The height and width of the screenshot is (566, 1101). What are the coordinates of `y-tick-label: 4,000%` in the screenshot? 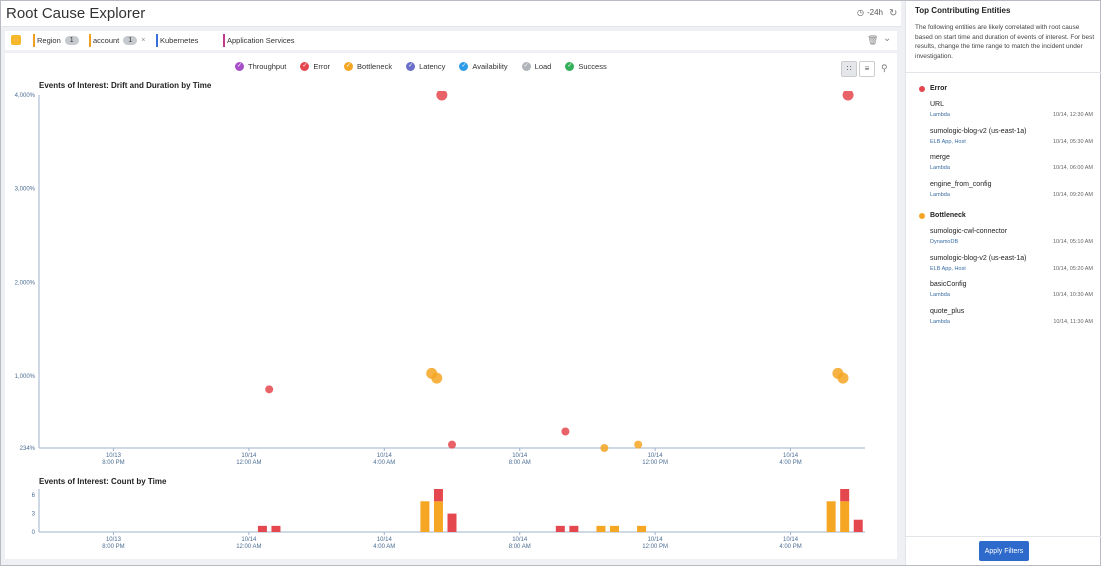 It's located at (25, 96).